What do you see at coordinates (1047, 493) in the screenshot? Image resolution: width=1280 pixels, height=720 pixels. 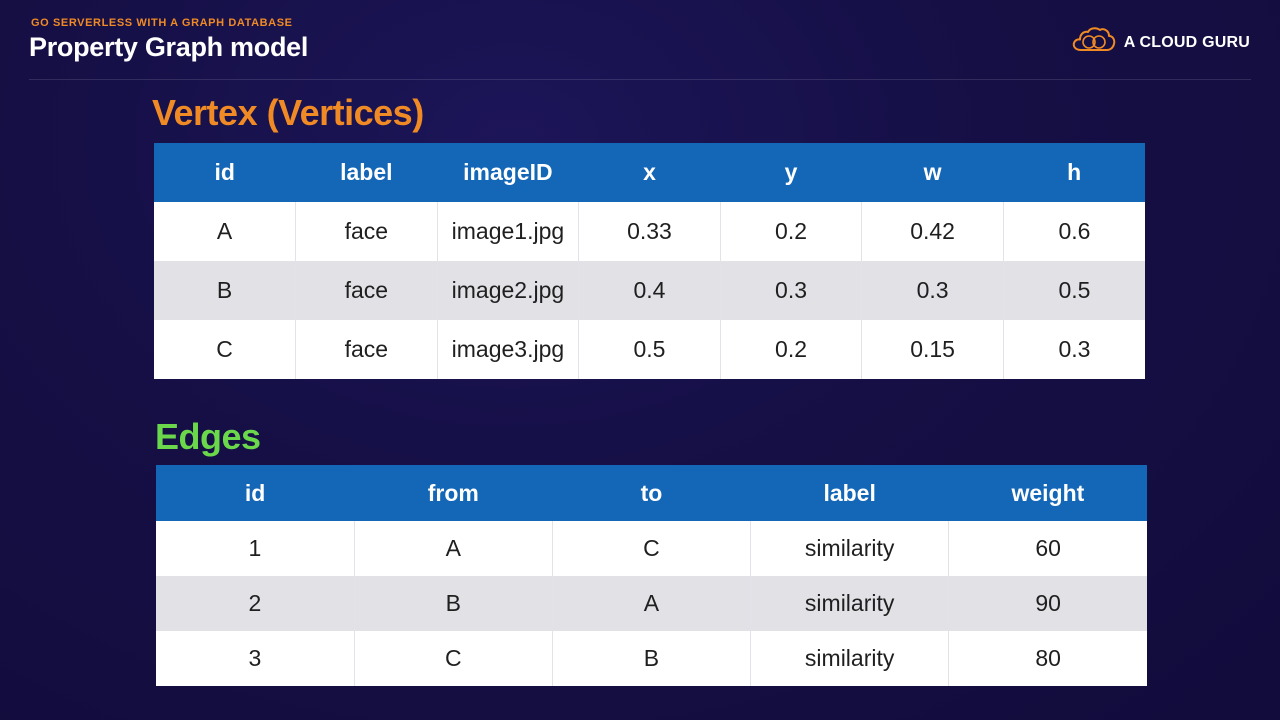 I see `edges-col-weight: weight` at bounding box center [1047, 493].